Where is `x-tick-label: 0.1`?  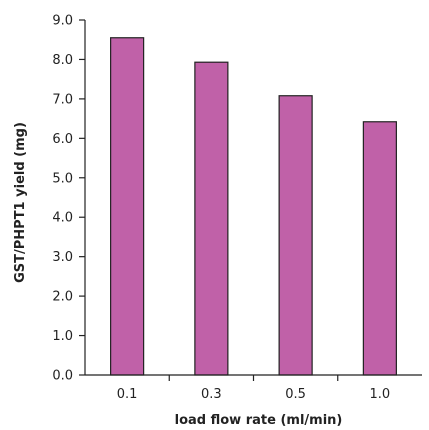 x-tick-label: 0.1 is located at coordinates (127, 394).